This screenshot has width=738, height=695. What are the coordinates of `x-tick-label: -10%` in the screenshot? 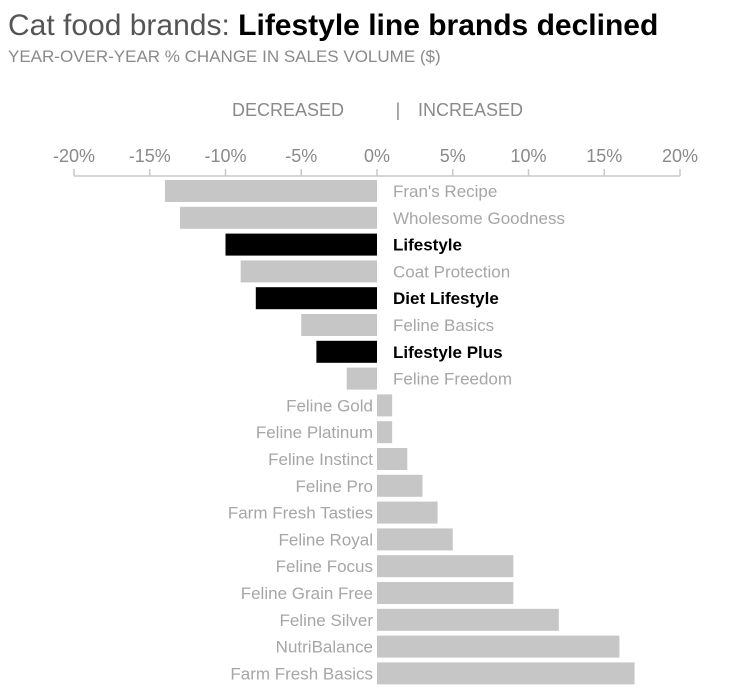 It's located at (225, 156).